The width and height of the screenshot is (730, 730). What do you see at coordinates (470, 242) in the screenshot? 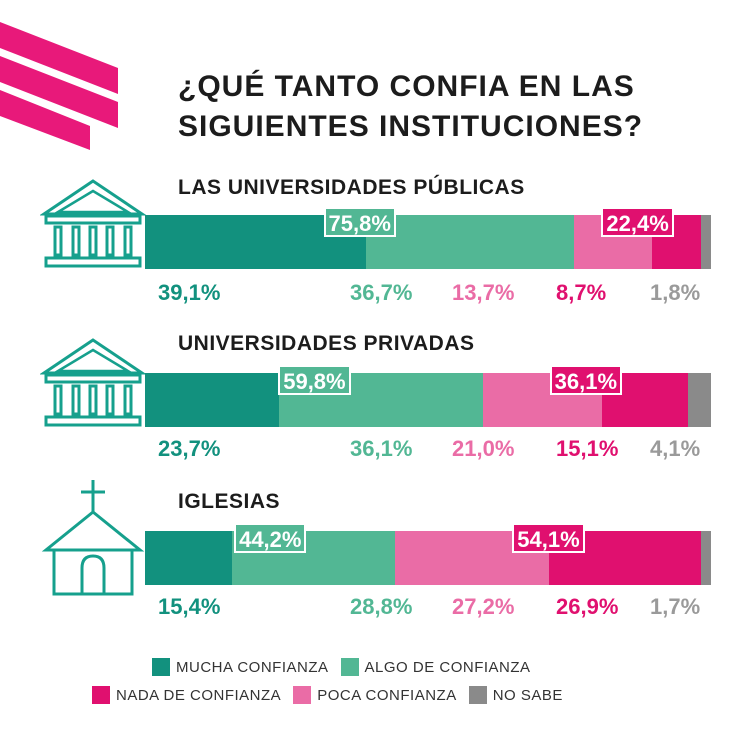
I see `bar-segment-algo` at bounding box center [470, 242].